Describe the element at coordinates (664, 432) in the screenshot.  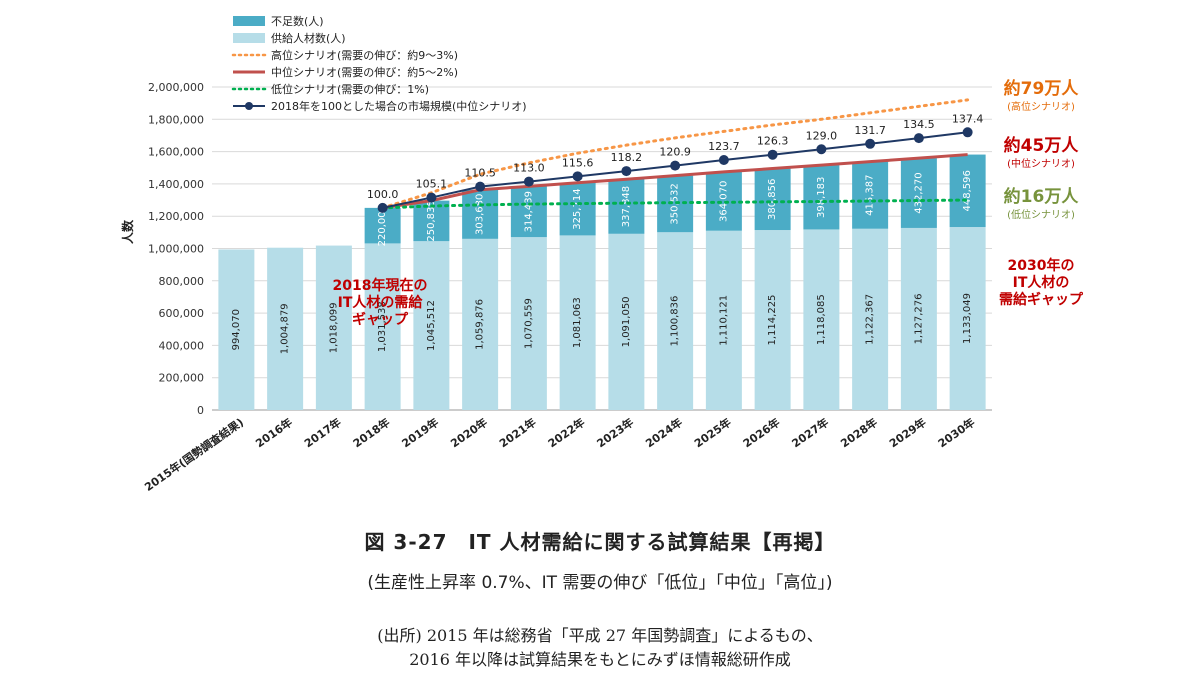
I see `x-tick-label: 2024年` at that location.